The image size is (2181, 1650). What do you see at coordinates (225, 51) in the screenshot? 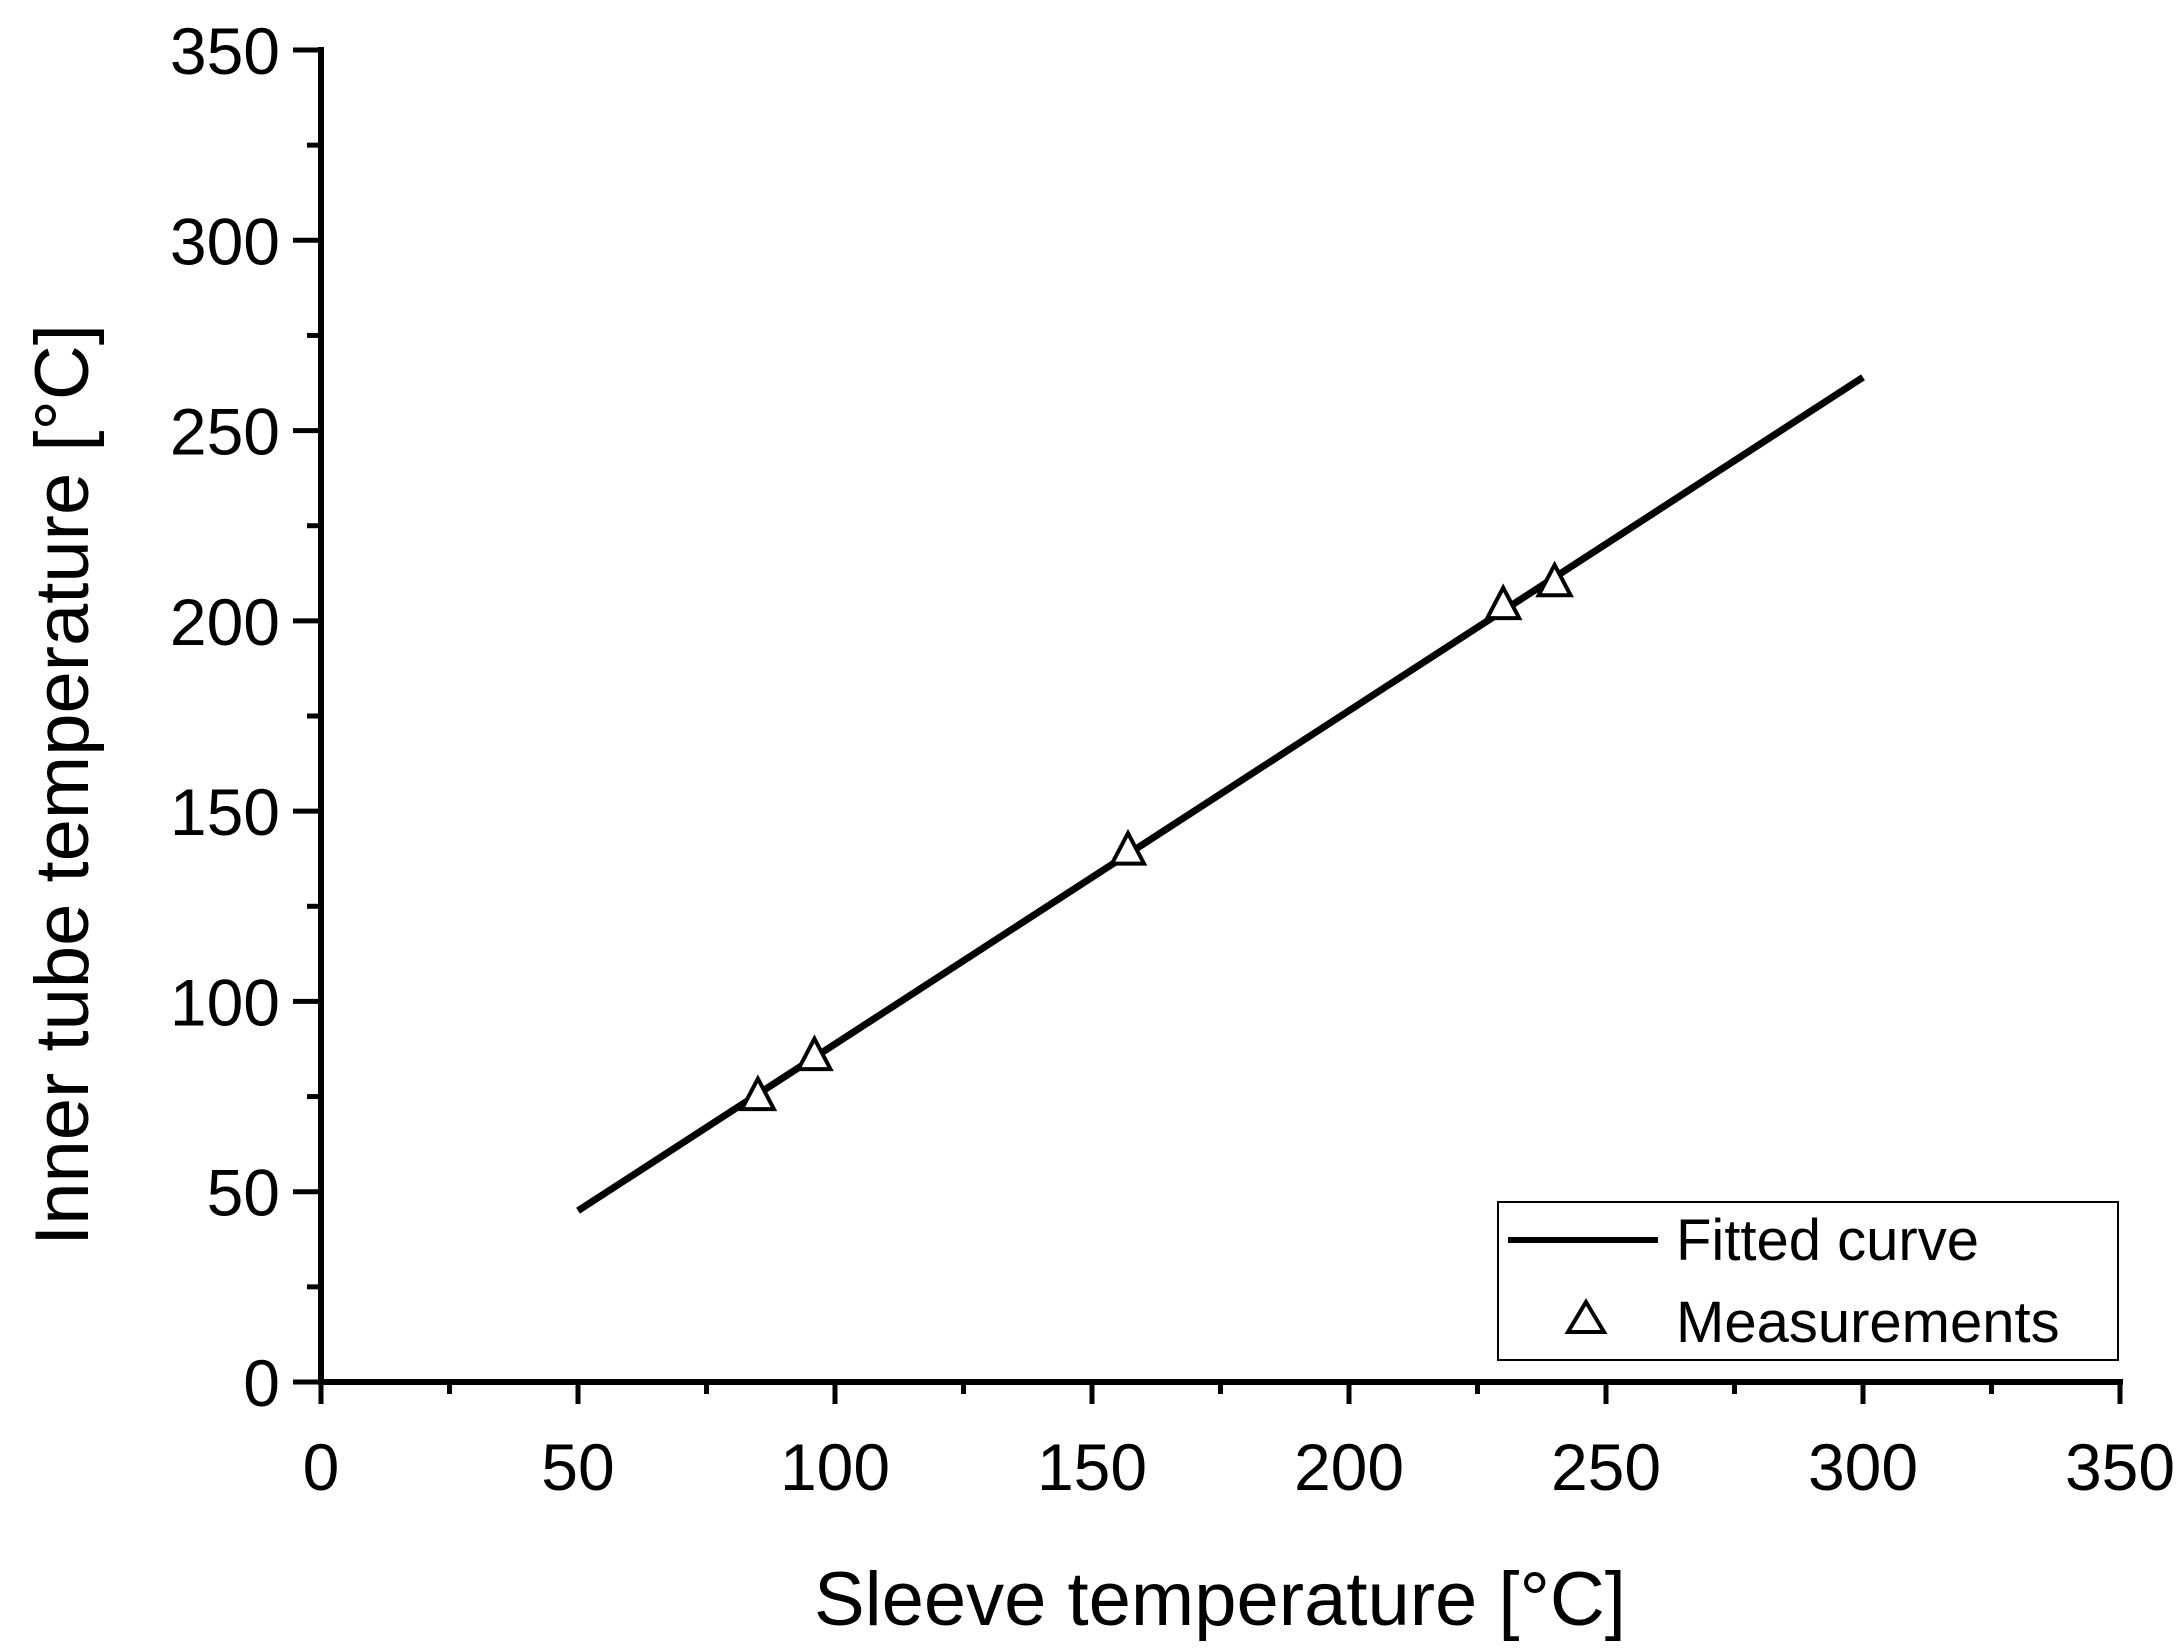
I see `y-tick-label: 350` at bounding box center [225, 51].